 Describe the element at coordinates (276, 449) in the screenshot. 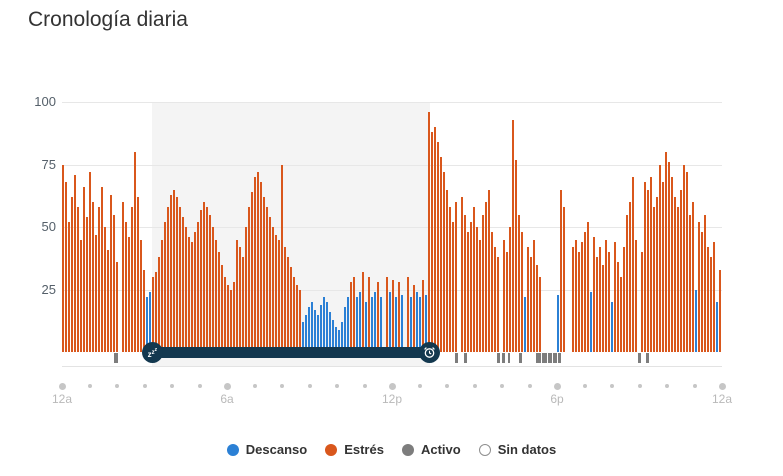

I see `legend-rest-label: Descanso` at that location.